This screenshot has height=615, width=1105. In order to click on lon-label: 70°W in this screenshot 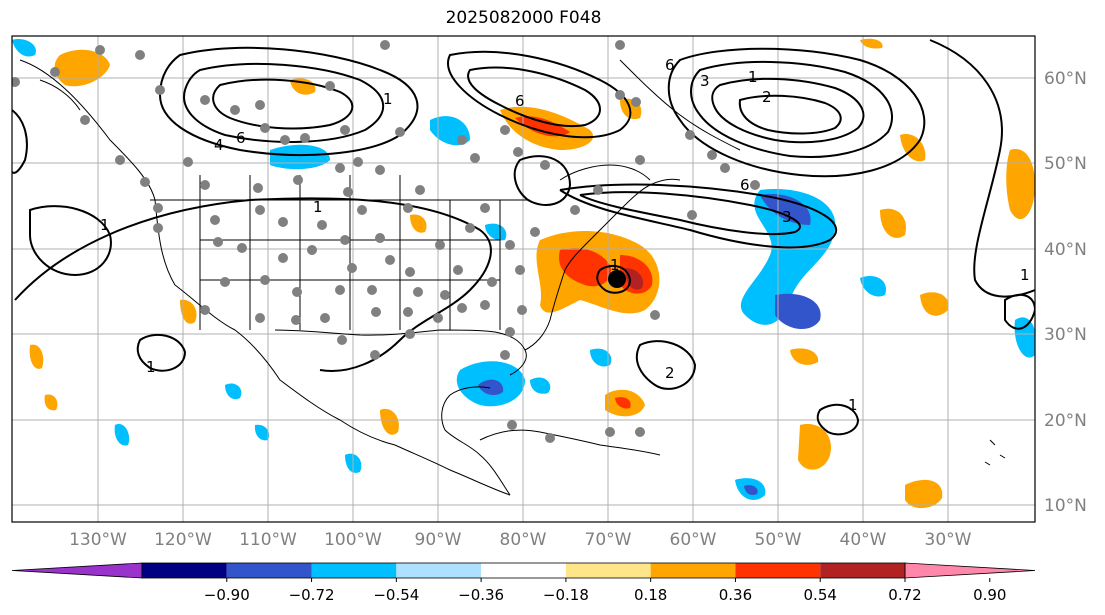, I will do `click(608, 540)`.